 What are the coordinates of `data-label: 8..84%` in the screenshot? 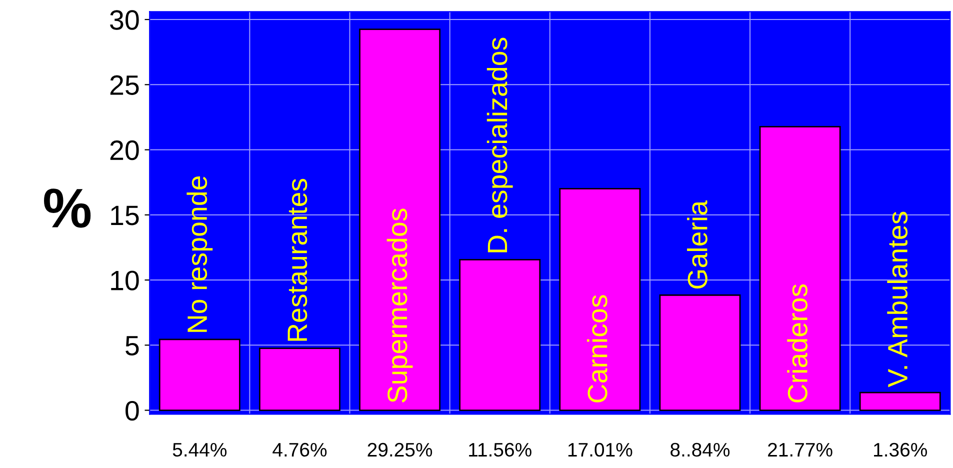 It's located at (700, 449).